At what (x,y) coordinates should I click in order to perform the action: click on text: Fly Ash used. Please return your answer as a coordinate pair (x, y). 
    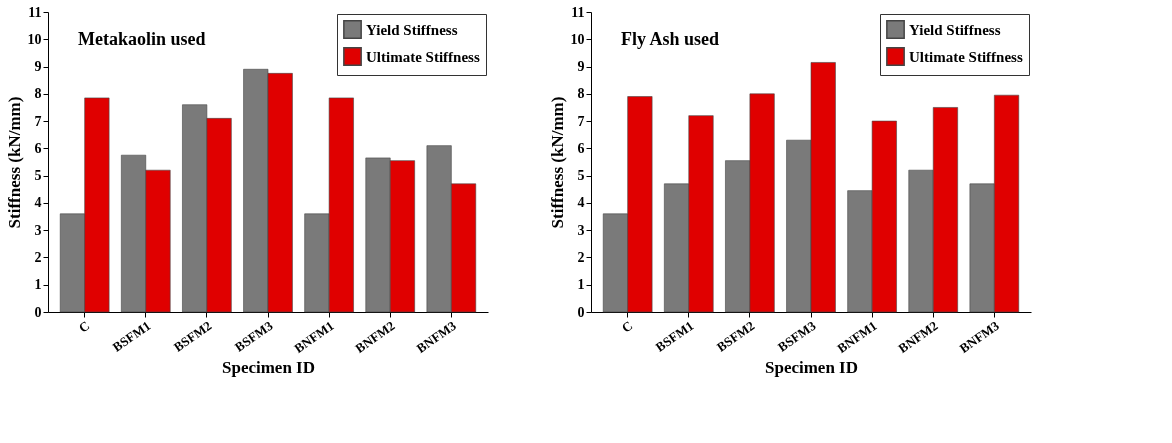
    Looking at the image, I should click on (670, 39).